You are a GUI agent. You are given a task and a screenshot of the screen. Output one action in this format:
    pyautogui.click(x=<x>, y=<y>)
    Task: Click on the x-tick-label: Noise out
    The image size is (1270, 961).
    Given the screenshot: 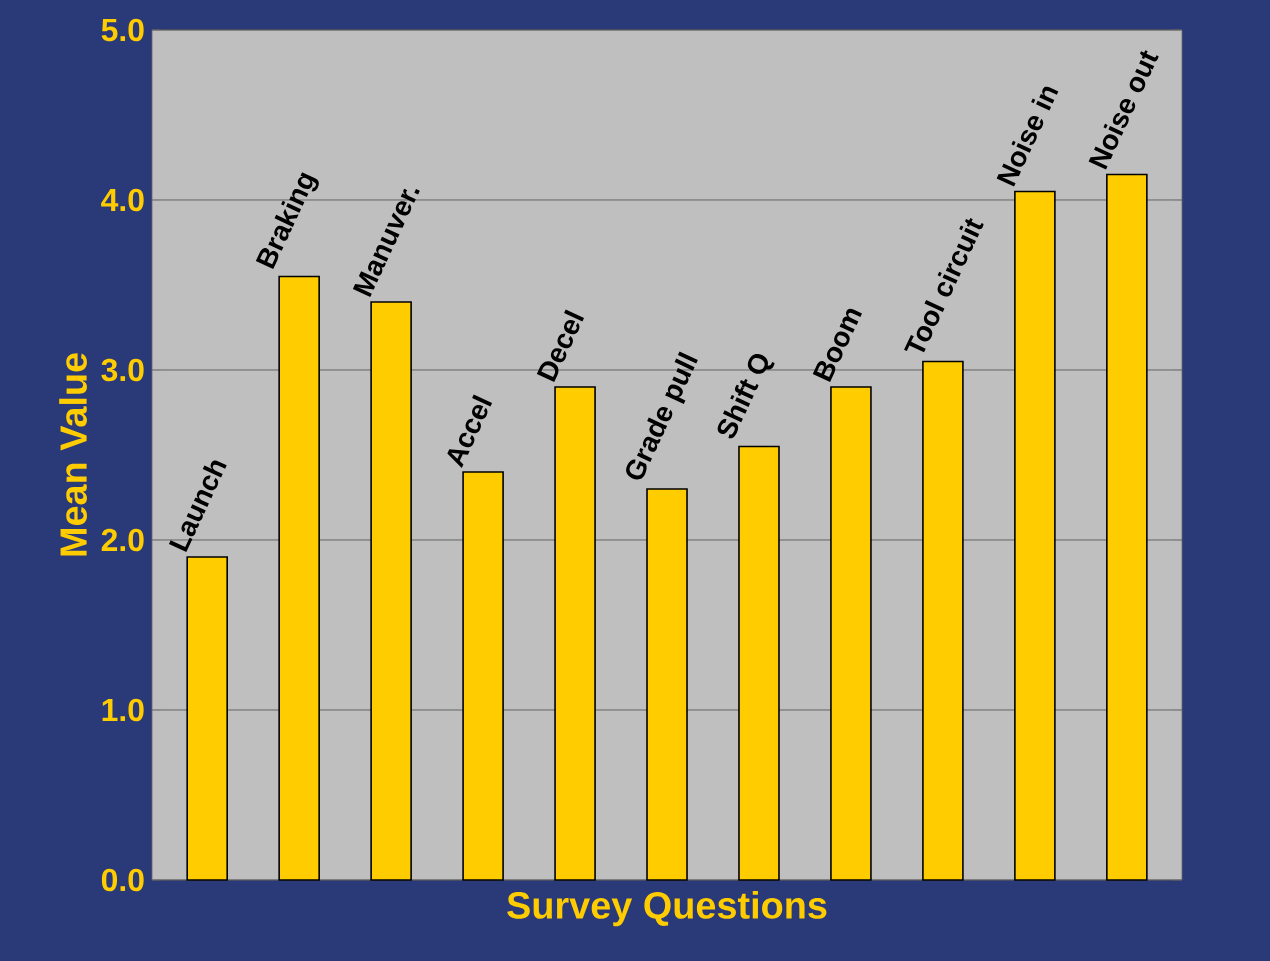 What is the action you would take?
    pyautogui.click(x=1123, y=110)
    